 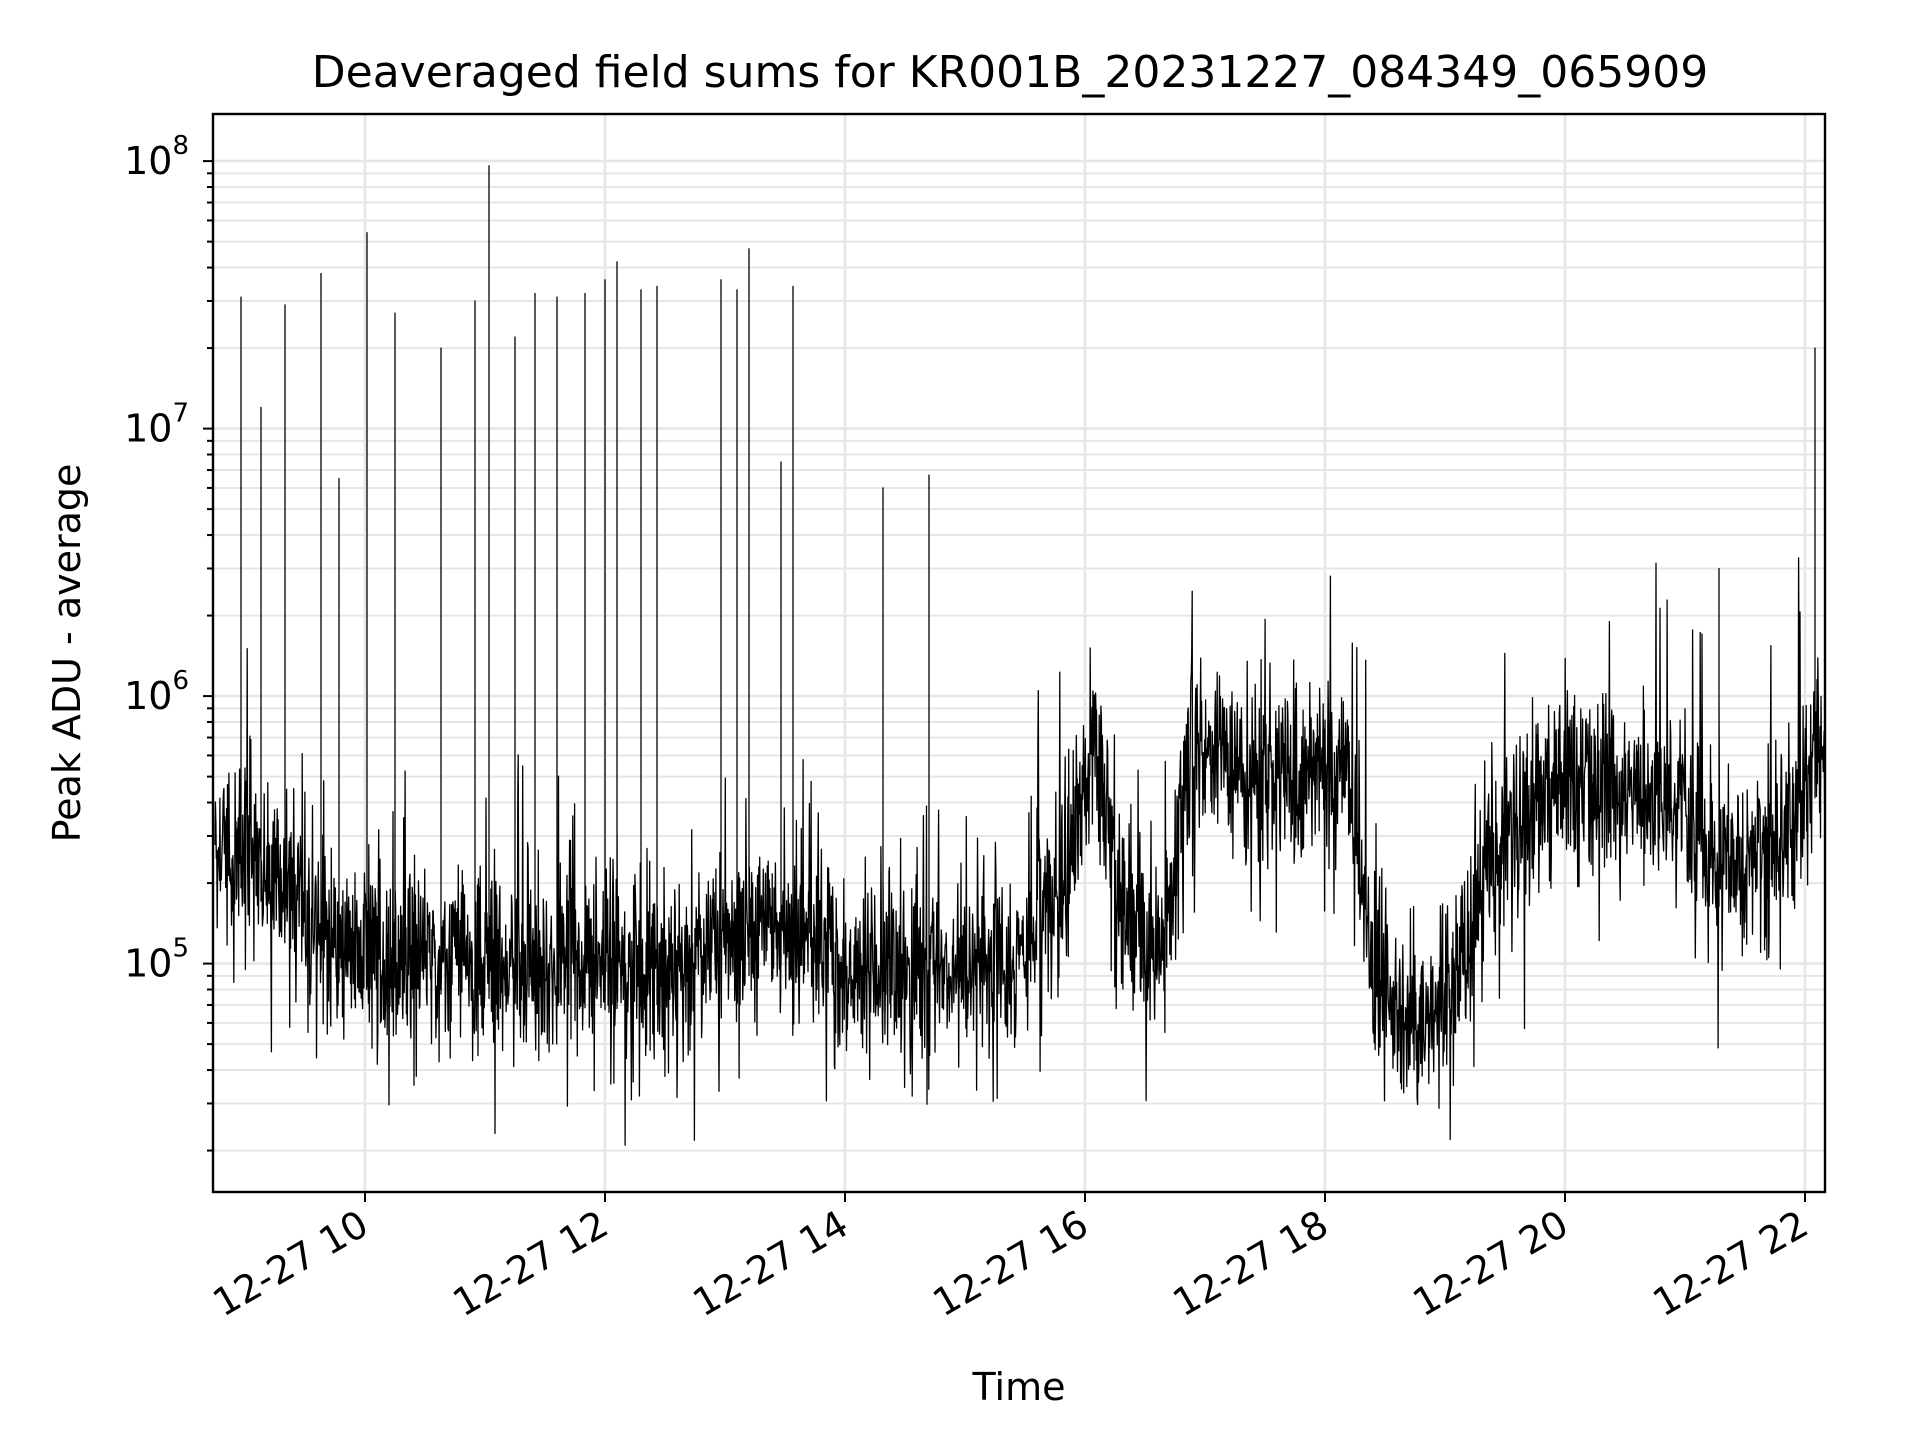 I want to click on y-tick-label: 10⁵, so click(x=156, y=960).